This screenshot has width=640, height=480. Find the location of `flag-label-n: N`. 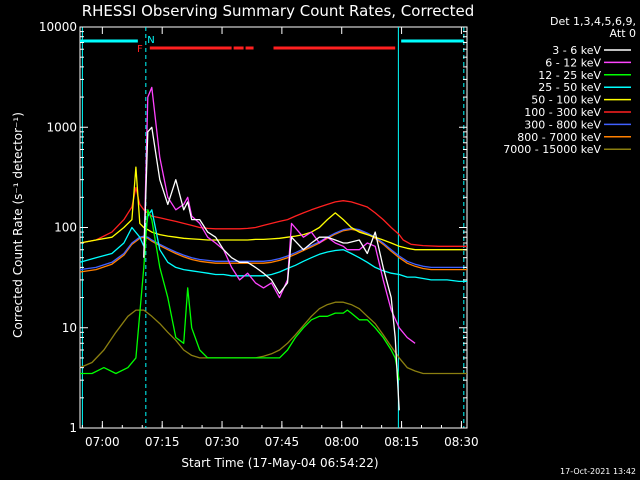

flag-label-n: N is located at coordinates (150, 40).